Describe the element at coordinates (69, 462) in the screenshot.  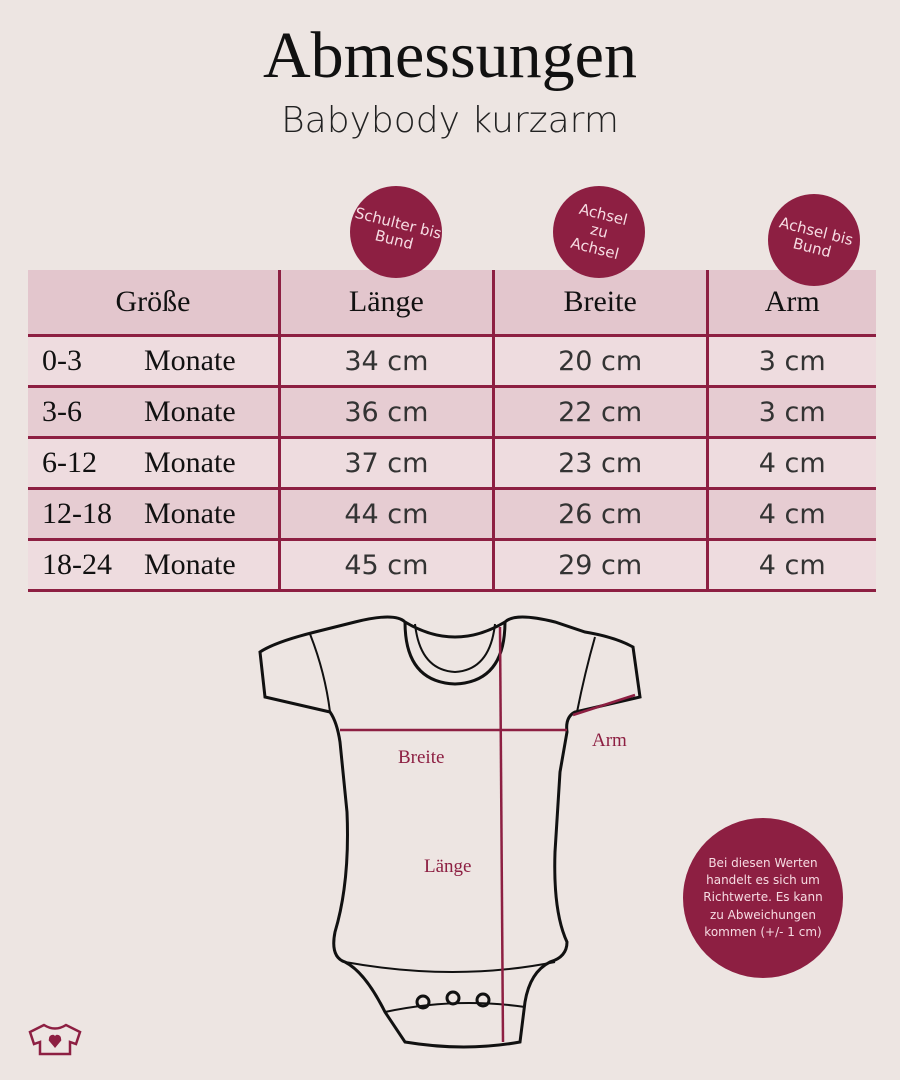
I see `size-range: 6-12` at that location.